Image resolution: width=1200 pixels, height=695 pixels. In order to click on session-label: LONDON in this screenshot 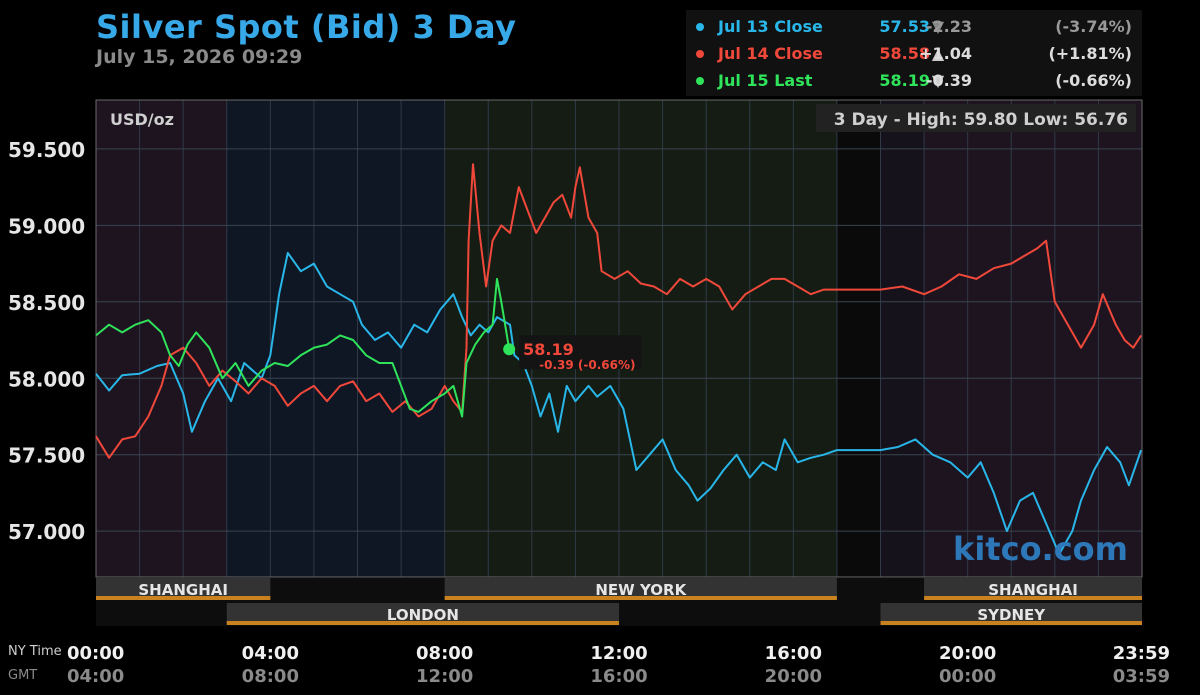, I will do `click(423, 615)`.